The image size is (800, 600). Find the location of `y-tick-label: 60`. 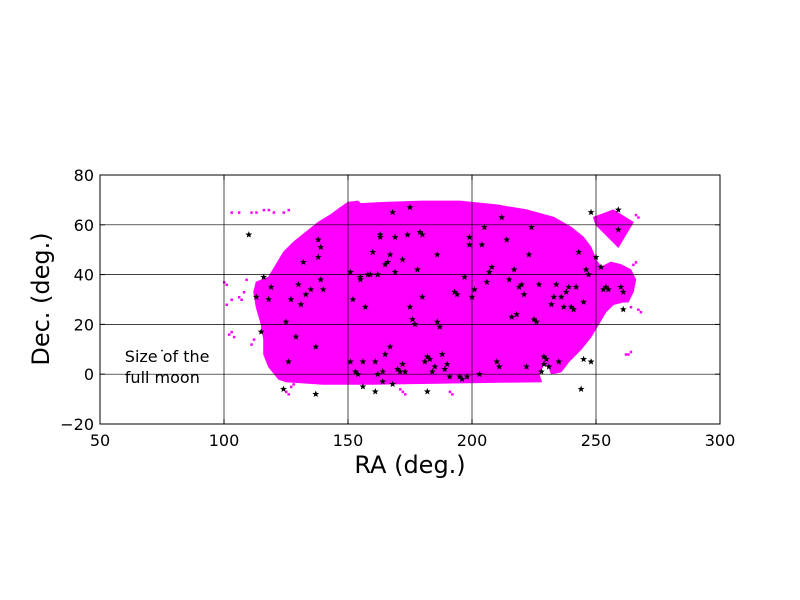

y-tick-label: 60 is located at coordinates (84, 225).